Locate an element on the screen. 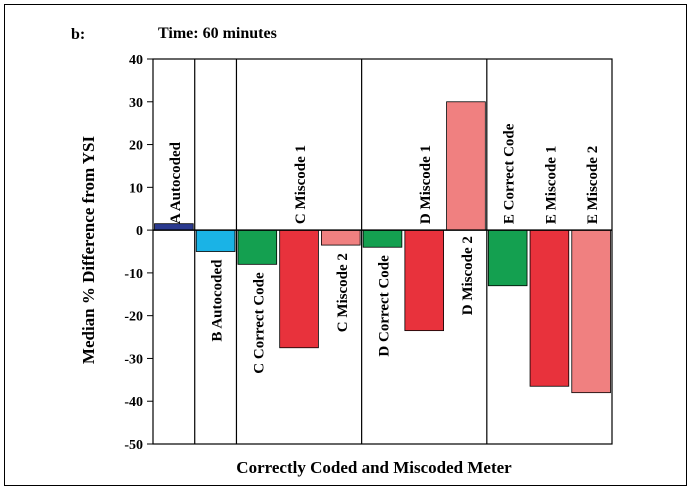  y-tick-label: -40 is located at coordinates (133, 402).